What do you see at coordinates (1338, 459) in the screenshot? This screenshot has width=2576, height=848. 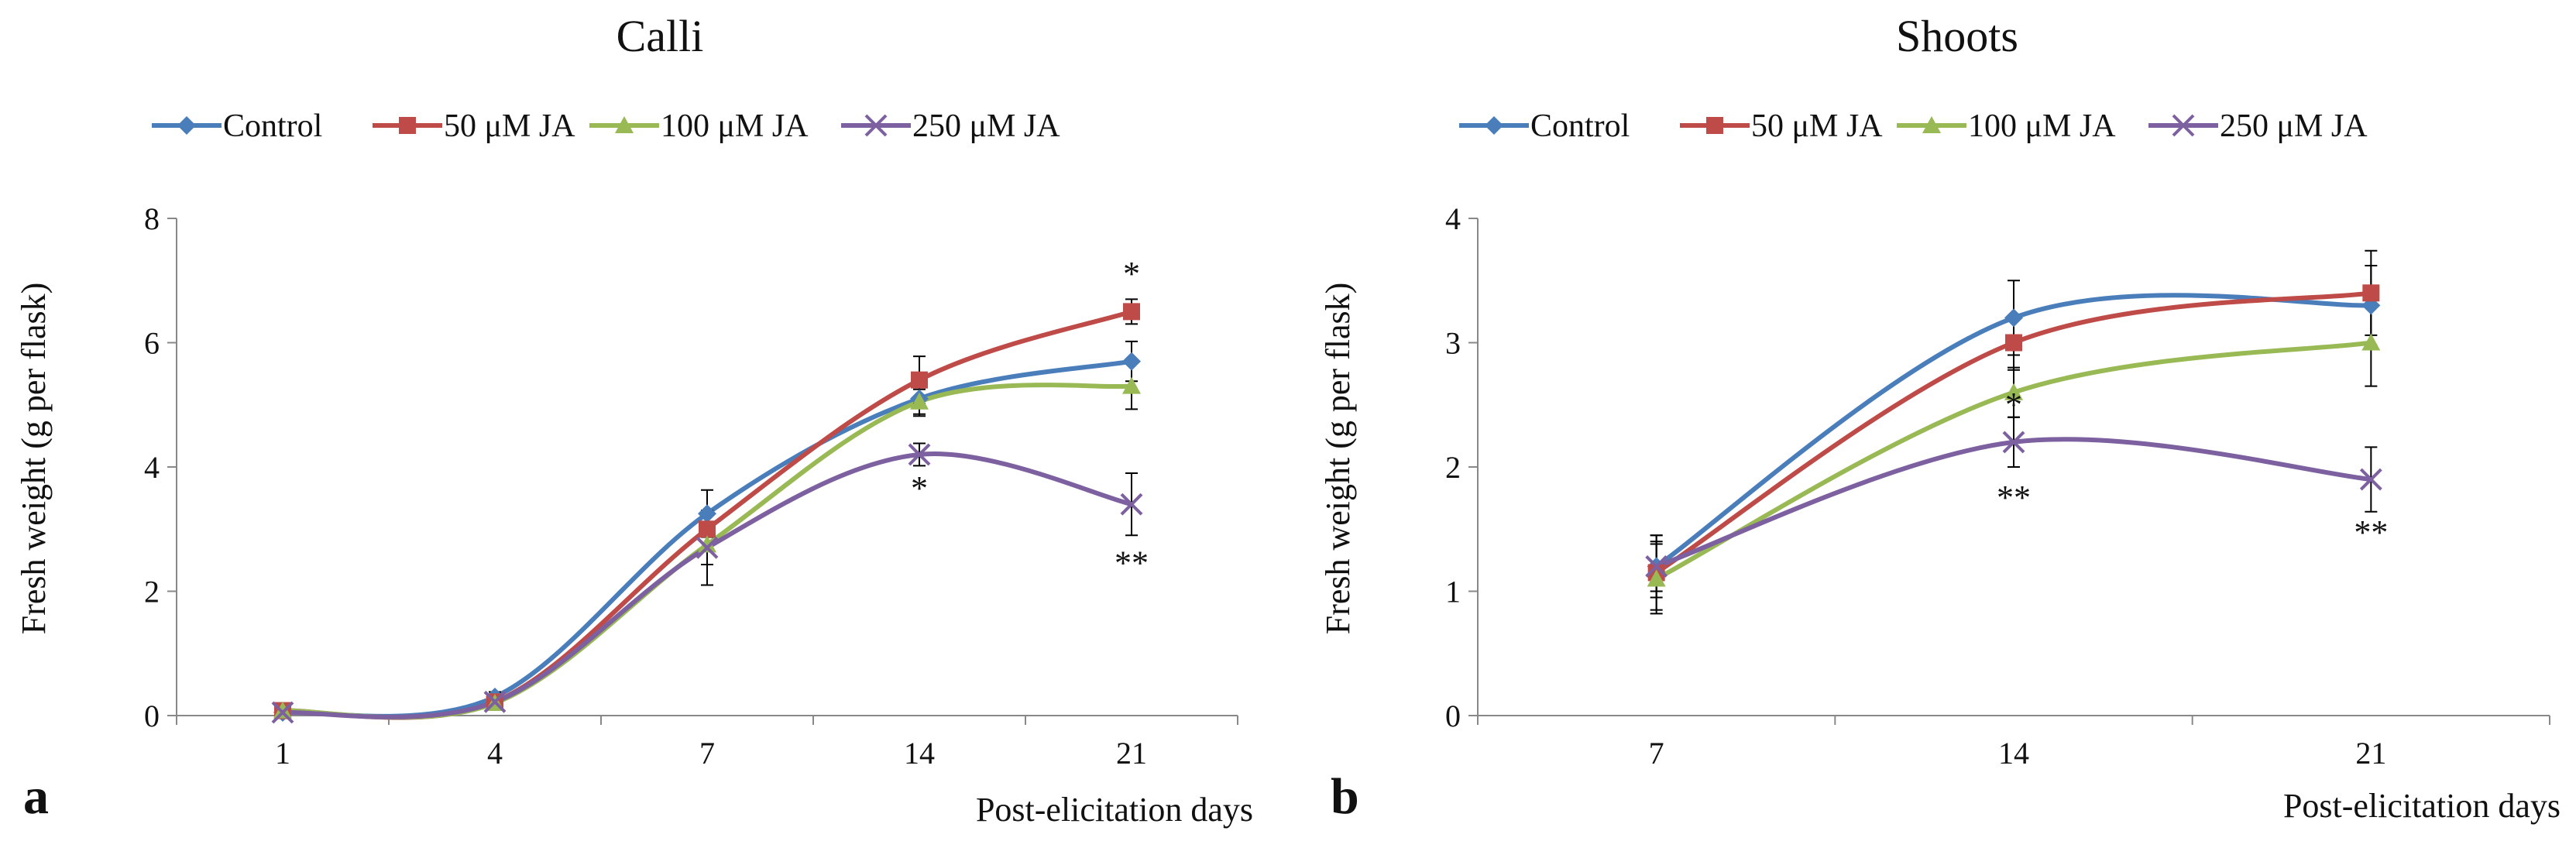 I see `shoots-y-axis-label: Fresh weight (g per flask)` at bounding box center [1338, 459].